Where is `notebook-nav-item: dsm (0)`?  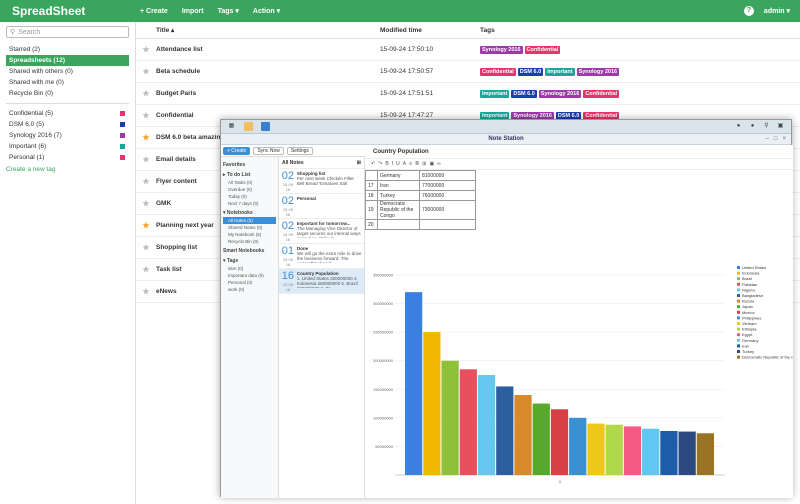 notebook-nav-item: dsm (0) is located at coordinates (236, 268).